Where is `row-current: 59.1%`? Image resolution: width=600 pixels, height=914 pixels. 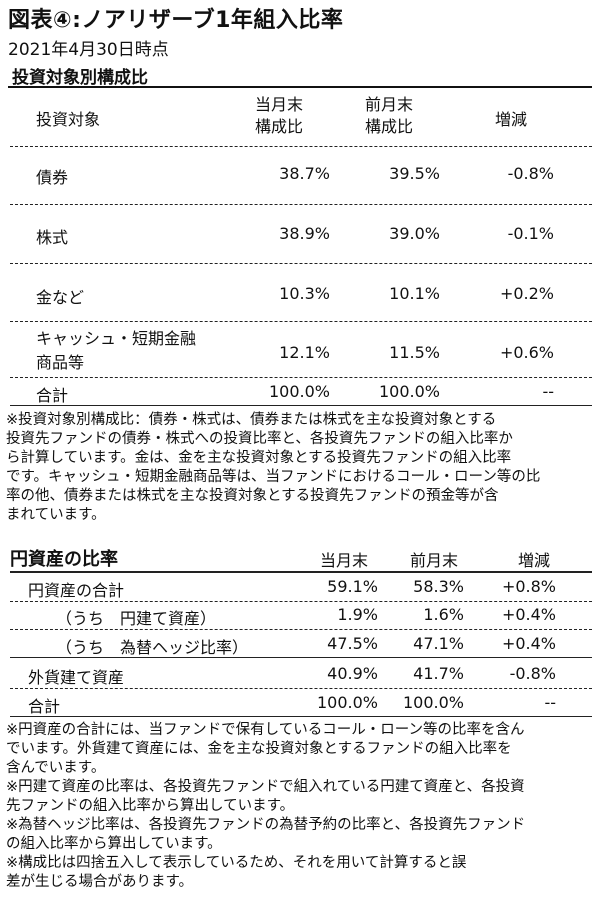 row-current: 59.1% is located at coordinates (352, 586).